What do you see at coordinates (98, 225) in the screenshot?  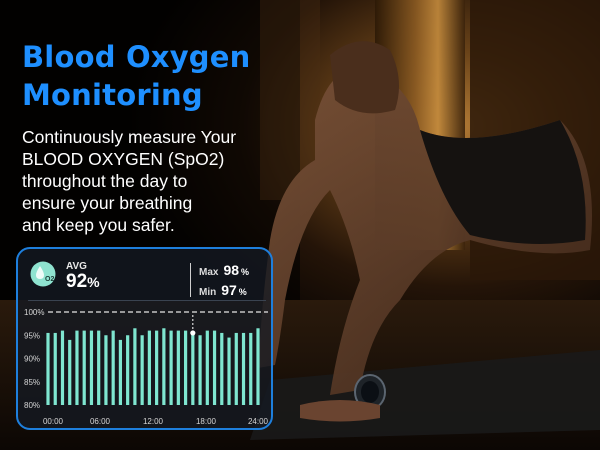 I see `description-line-5: and keep you safer.` at bounding box center [98, 225].